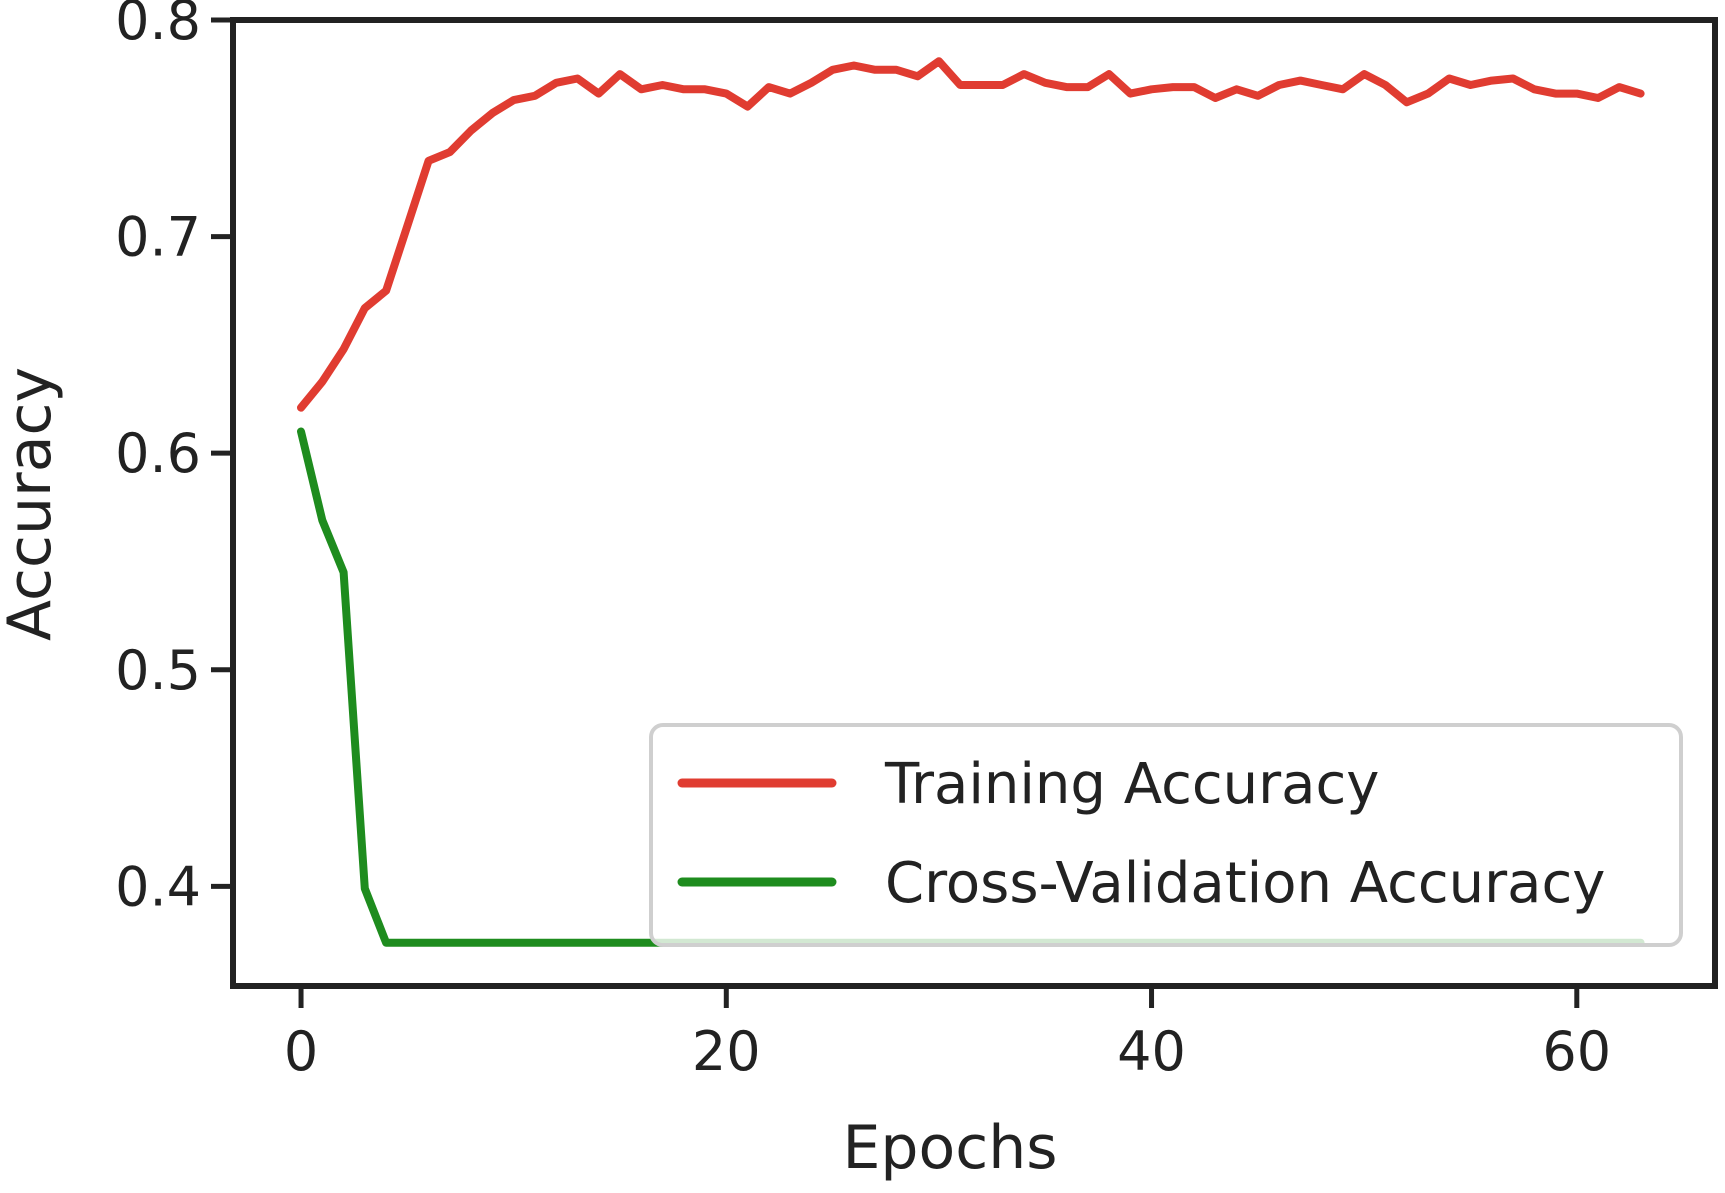  I want to click on y-tick-label: 0.8, so click(158, 26).